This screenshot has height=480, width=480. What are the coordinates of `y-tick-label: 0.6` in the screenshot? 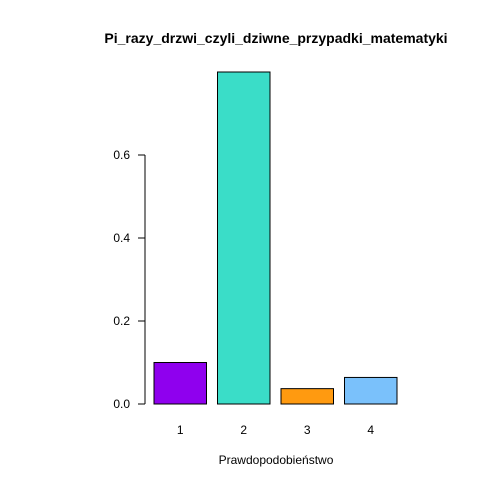 It's located at (121, 155).